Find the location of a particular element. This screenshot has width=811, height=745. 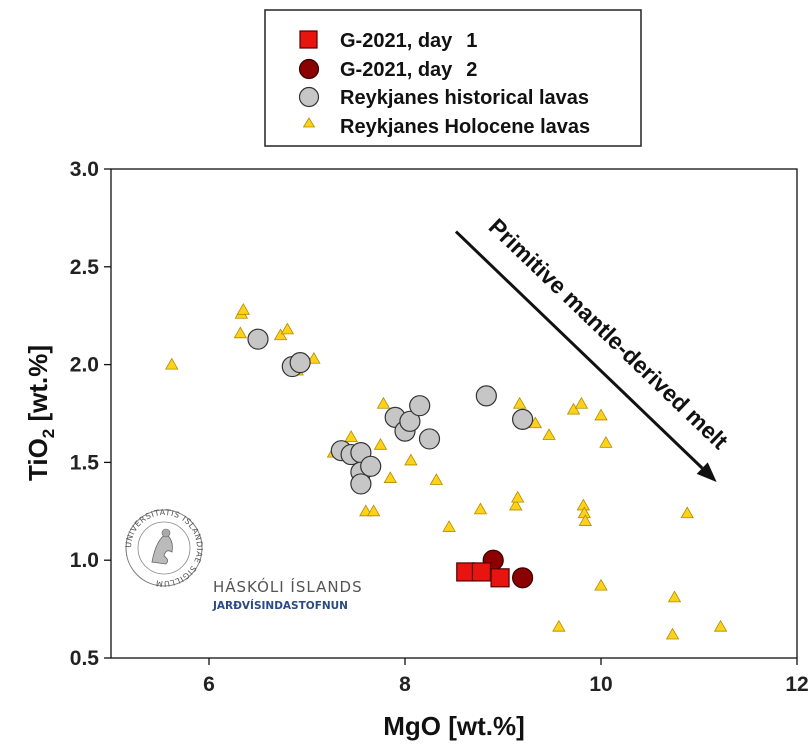

y-tick-label: 3.0 is located at coordinates (84, 169).